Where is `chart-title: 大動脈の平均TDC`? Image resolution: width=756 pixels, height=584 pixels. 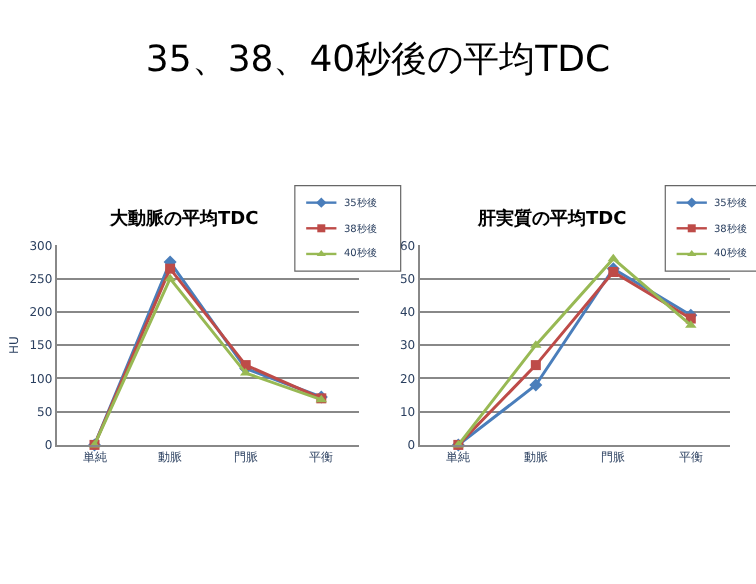 chart-title: 大動脈の平均TDC is located at coordinates (185, 219).